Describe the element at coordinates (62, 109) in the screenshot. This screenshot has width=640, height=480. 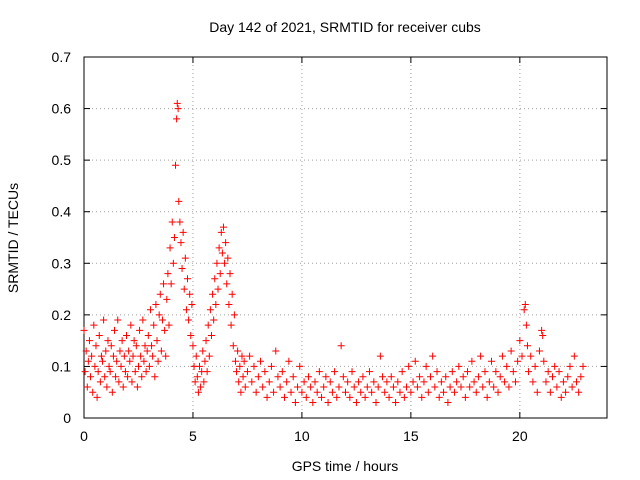
I see `y-tick-label: 0.6` at that location.